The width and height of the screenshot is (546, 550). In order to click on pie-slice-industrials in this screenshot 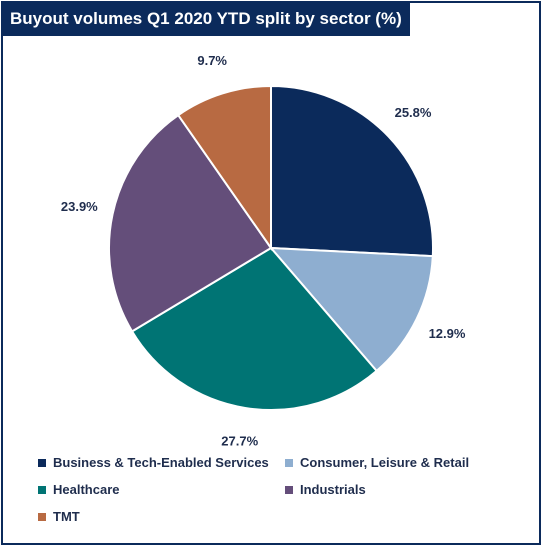, I will do `click(190, 223)`.